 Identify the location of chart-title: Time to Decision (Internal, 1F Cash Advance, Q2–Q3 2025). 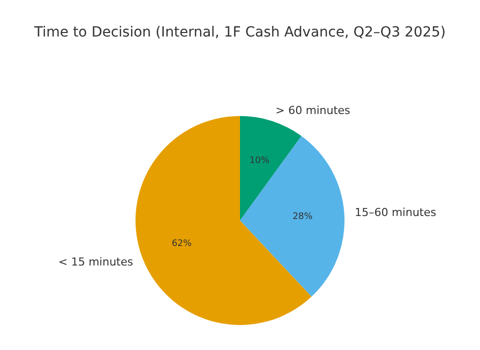
(239, 32).